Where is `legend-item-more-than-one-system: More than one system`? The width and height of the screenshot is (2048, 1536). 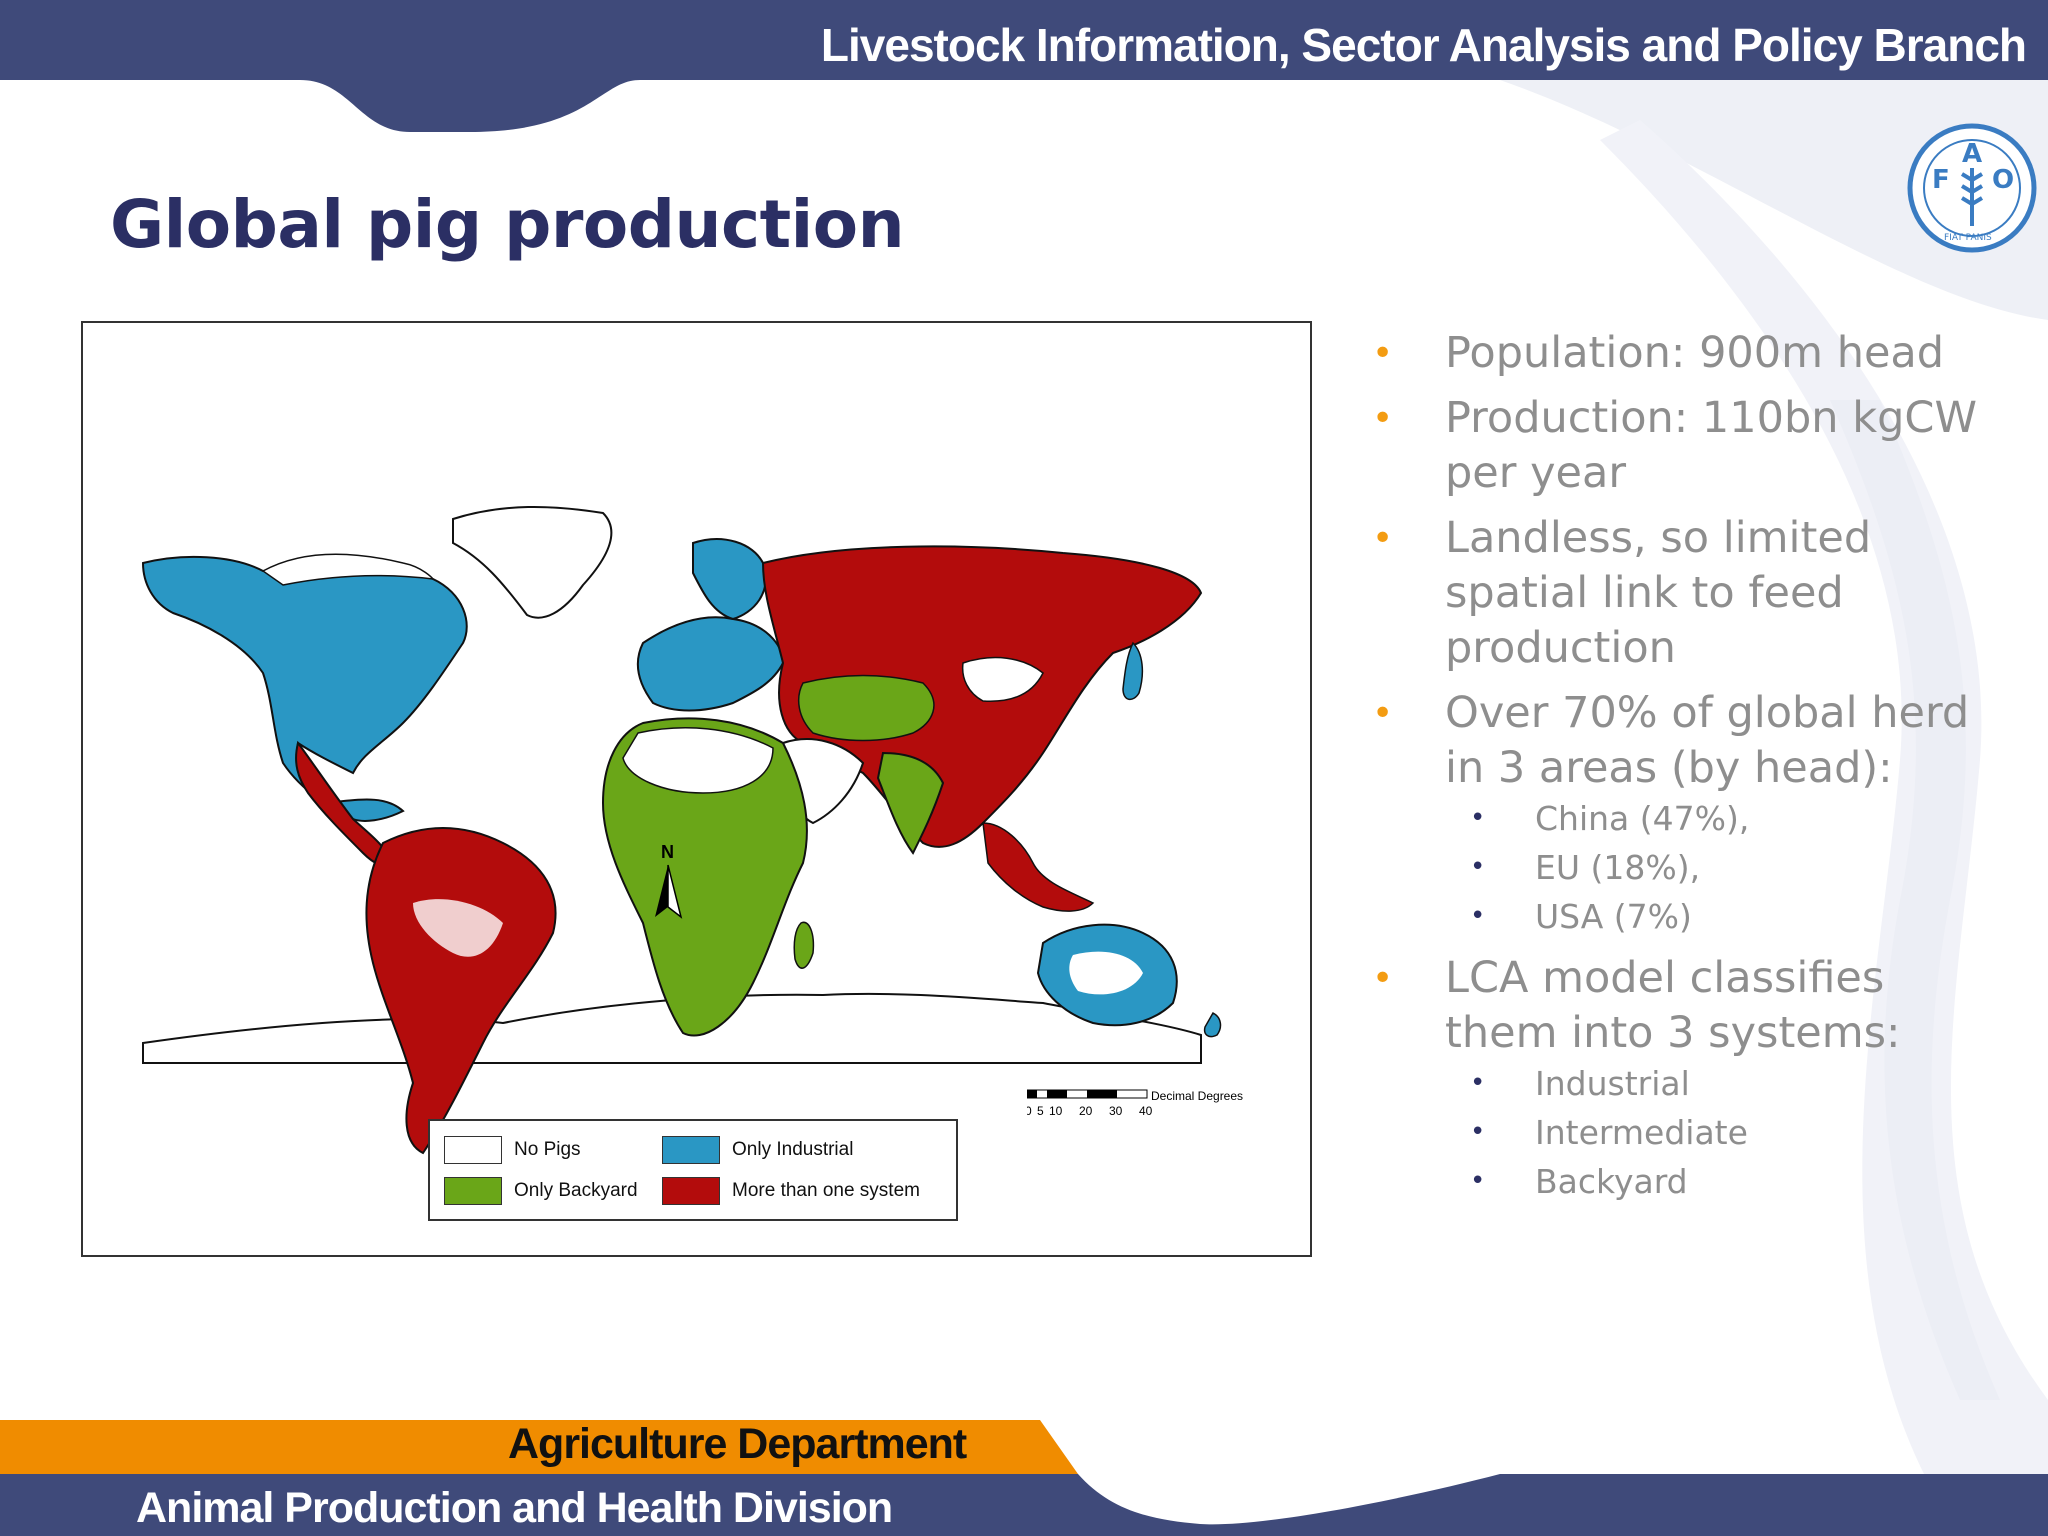
legend-item-more-than-one-system: More than one system is located at coordinates (791, 1191).